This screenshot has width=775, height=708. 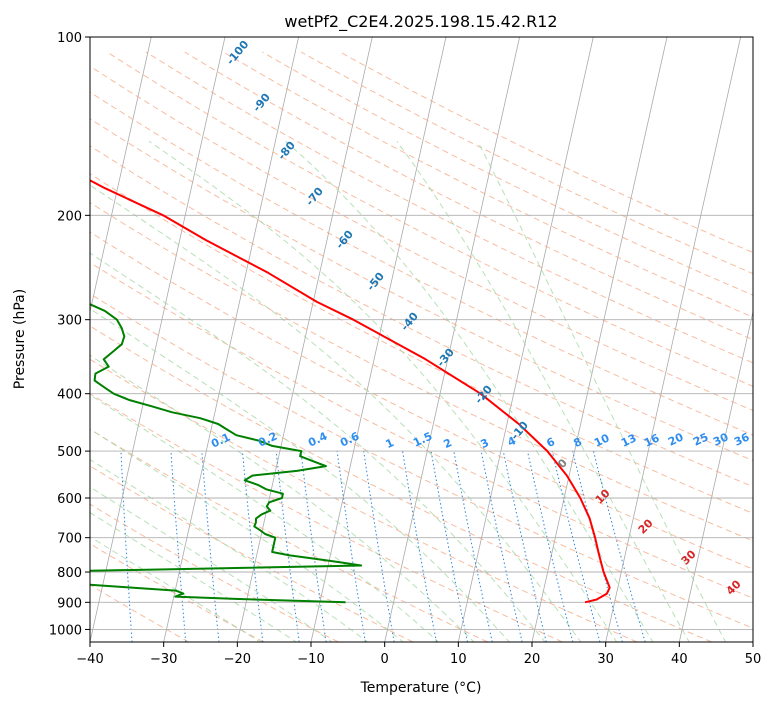 What do you see at coordinates (742, 439) in the screenshot?
I see `mixing-ratio-label: 36` at bounding box center [742, 439].